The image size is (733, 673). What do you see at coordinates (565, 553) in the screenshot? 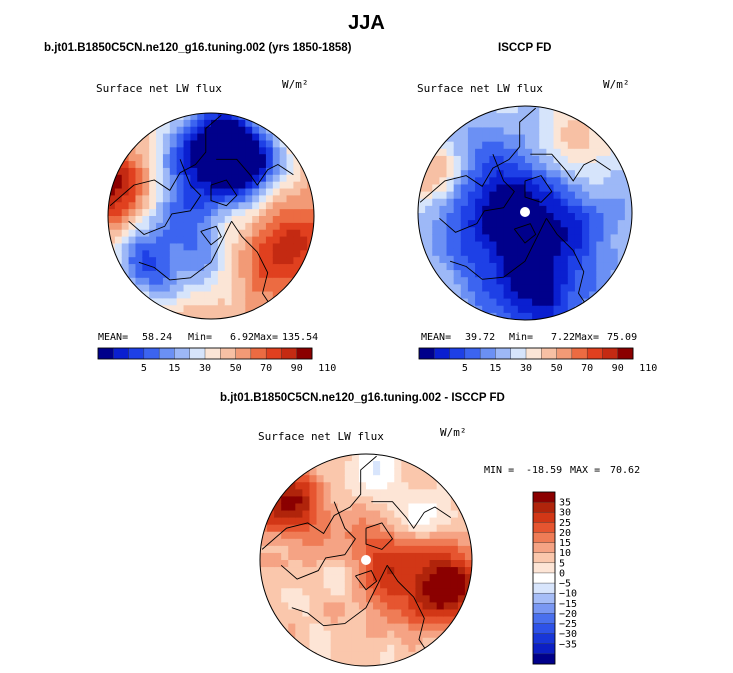
I see `colorbar-tick-label: 10` at bounding box center [565, 553].